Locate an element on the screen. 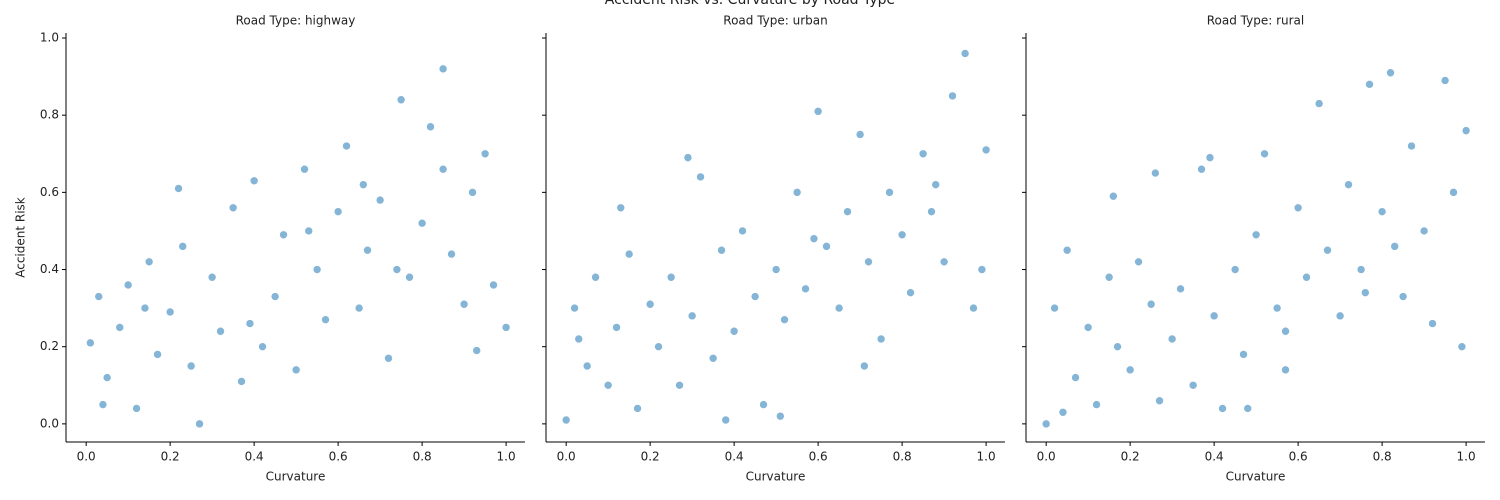 The image size is (1500, 500). panel-title: Road Type: rural is located at coordinates (1256, 21).